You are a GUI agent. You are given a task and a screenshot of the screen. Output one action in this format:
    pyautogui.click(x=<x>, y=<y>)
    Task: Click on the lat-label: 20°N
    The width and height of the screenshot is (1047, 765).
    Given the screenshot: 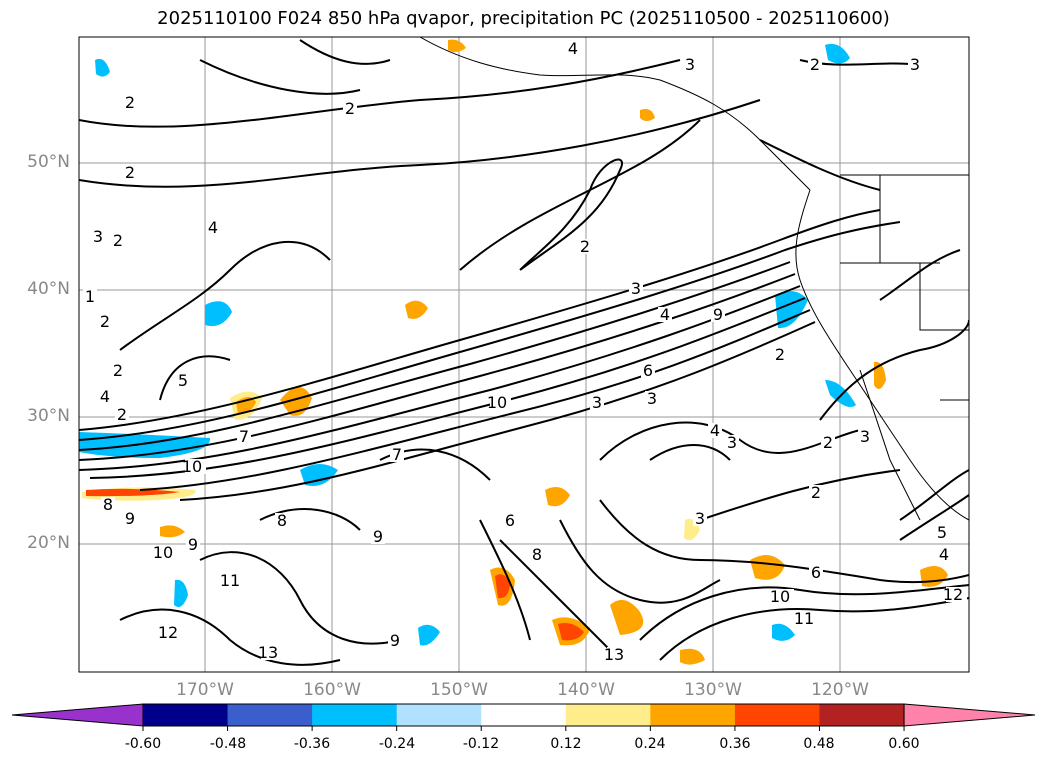 What is the action you would take?
    pyautogui.click(x=48, y=543)
    